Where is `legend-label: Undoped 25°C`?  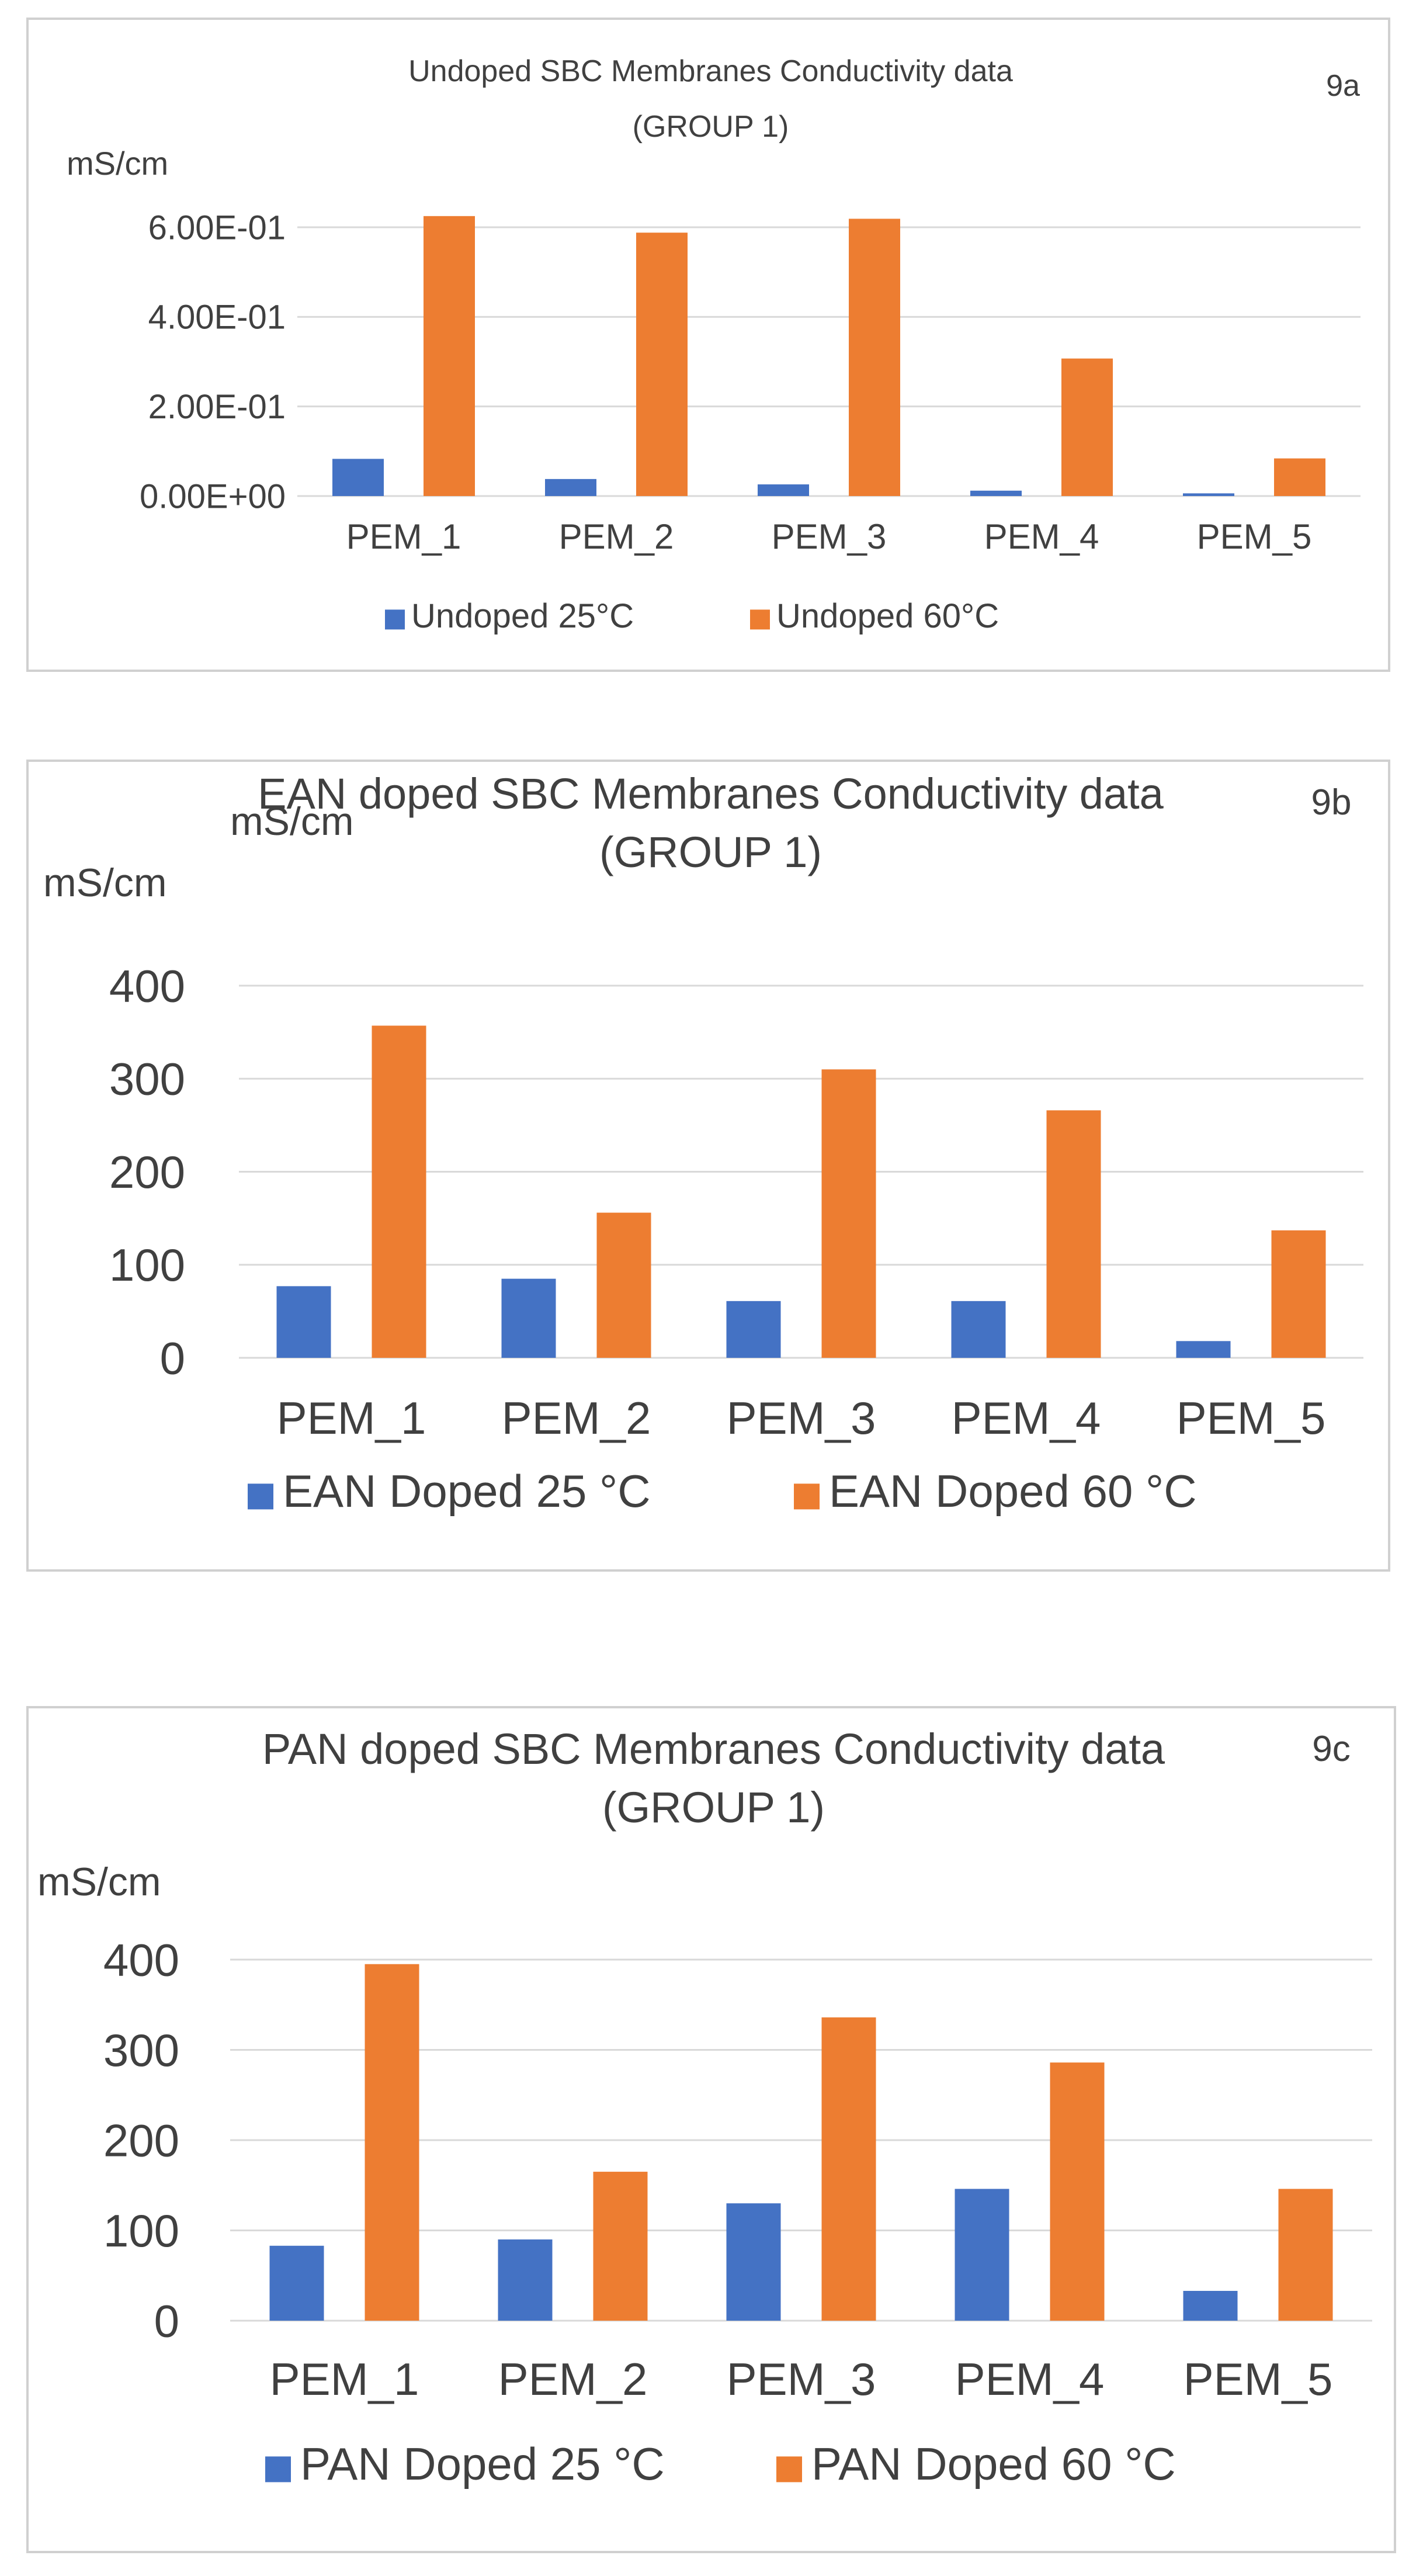
legend-label: Undoped 25°C is located at coordinates (522, 616).